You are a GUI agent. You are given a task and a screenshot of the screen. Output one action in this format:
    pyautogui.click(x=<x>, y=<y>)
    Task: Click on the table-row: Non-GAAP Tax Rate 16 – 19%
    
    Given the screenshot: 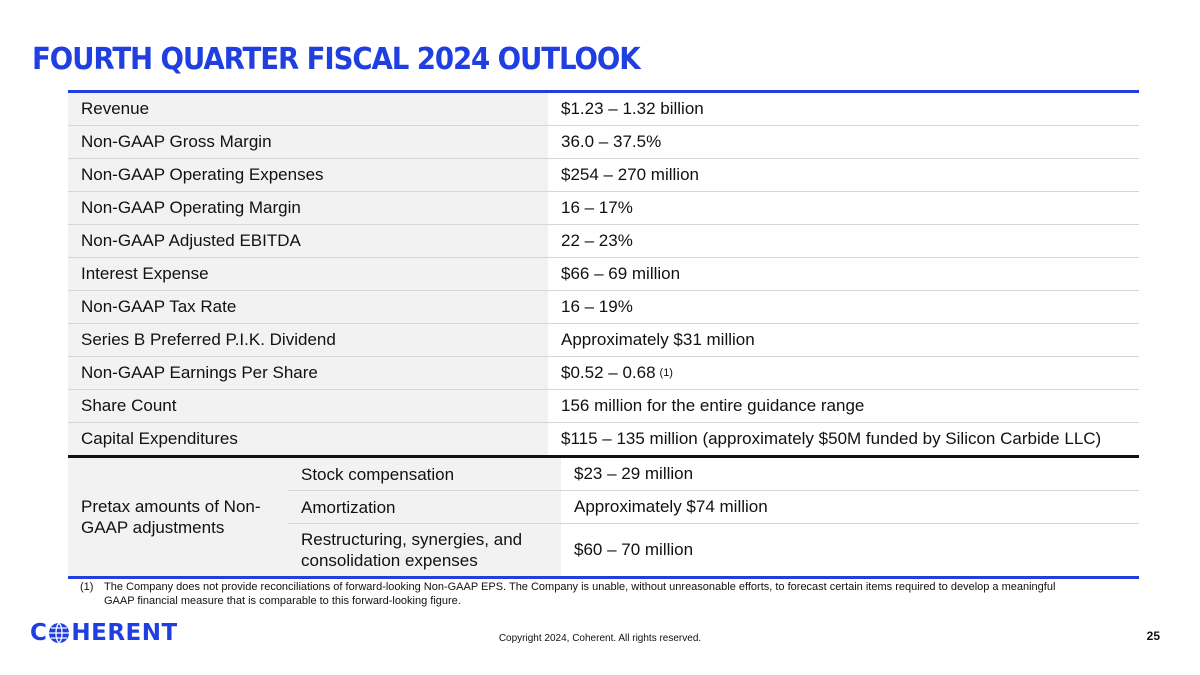 What is the action you would take?
    pyautogui.click(x=603, y=307)
    